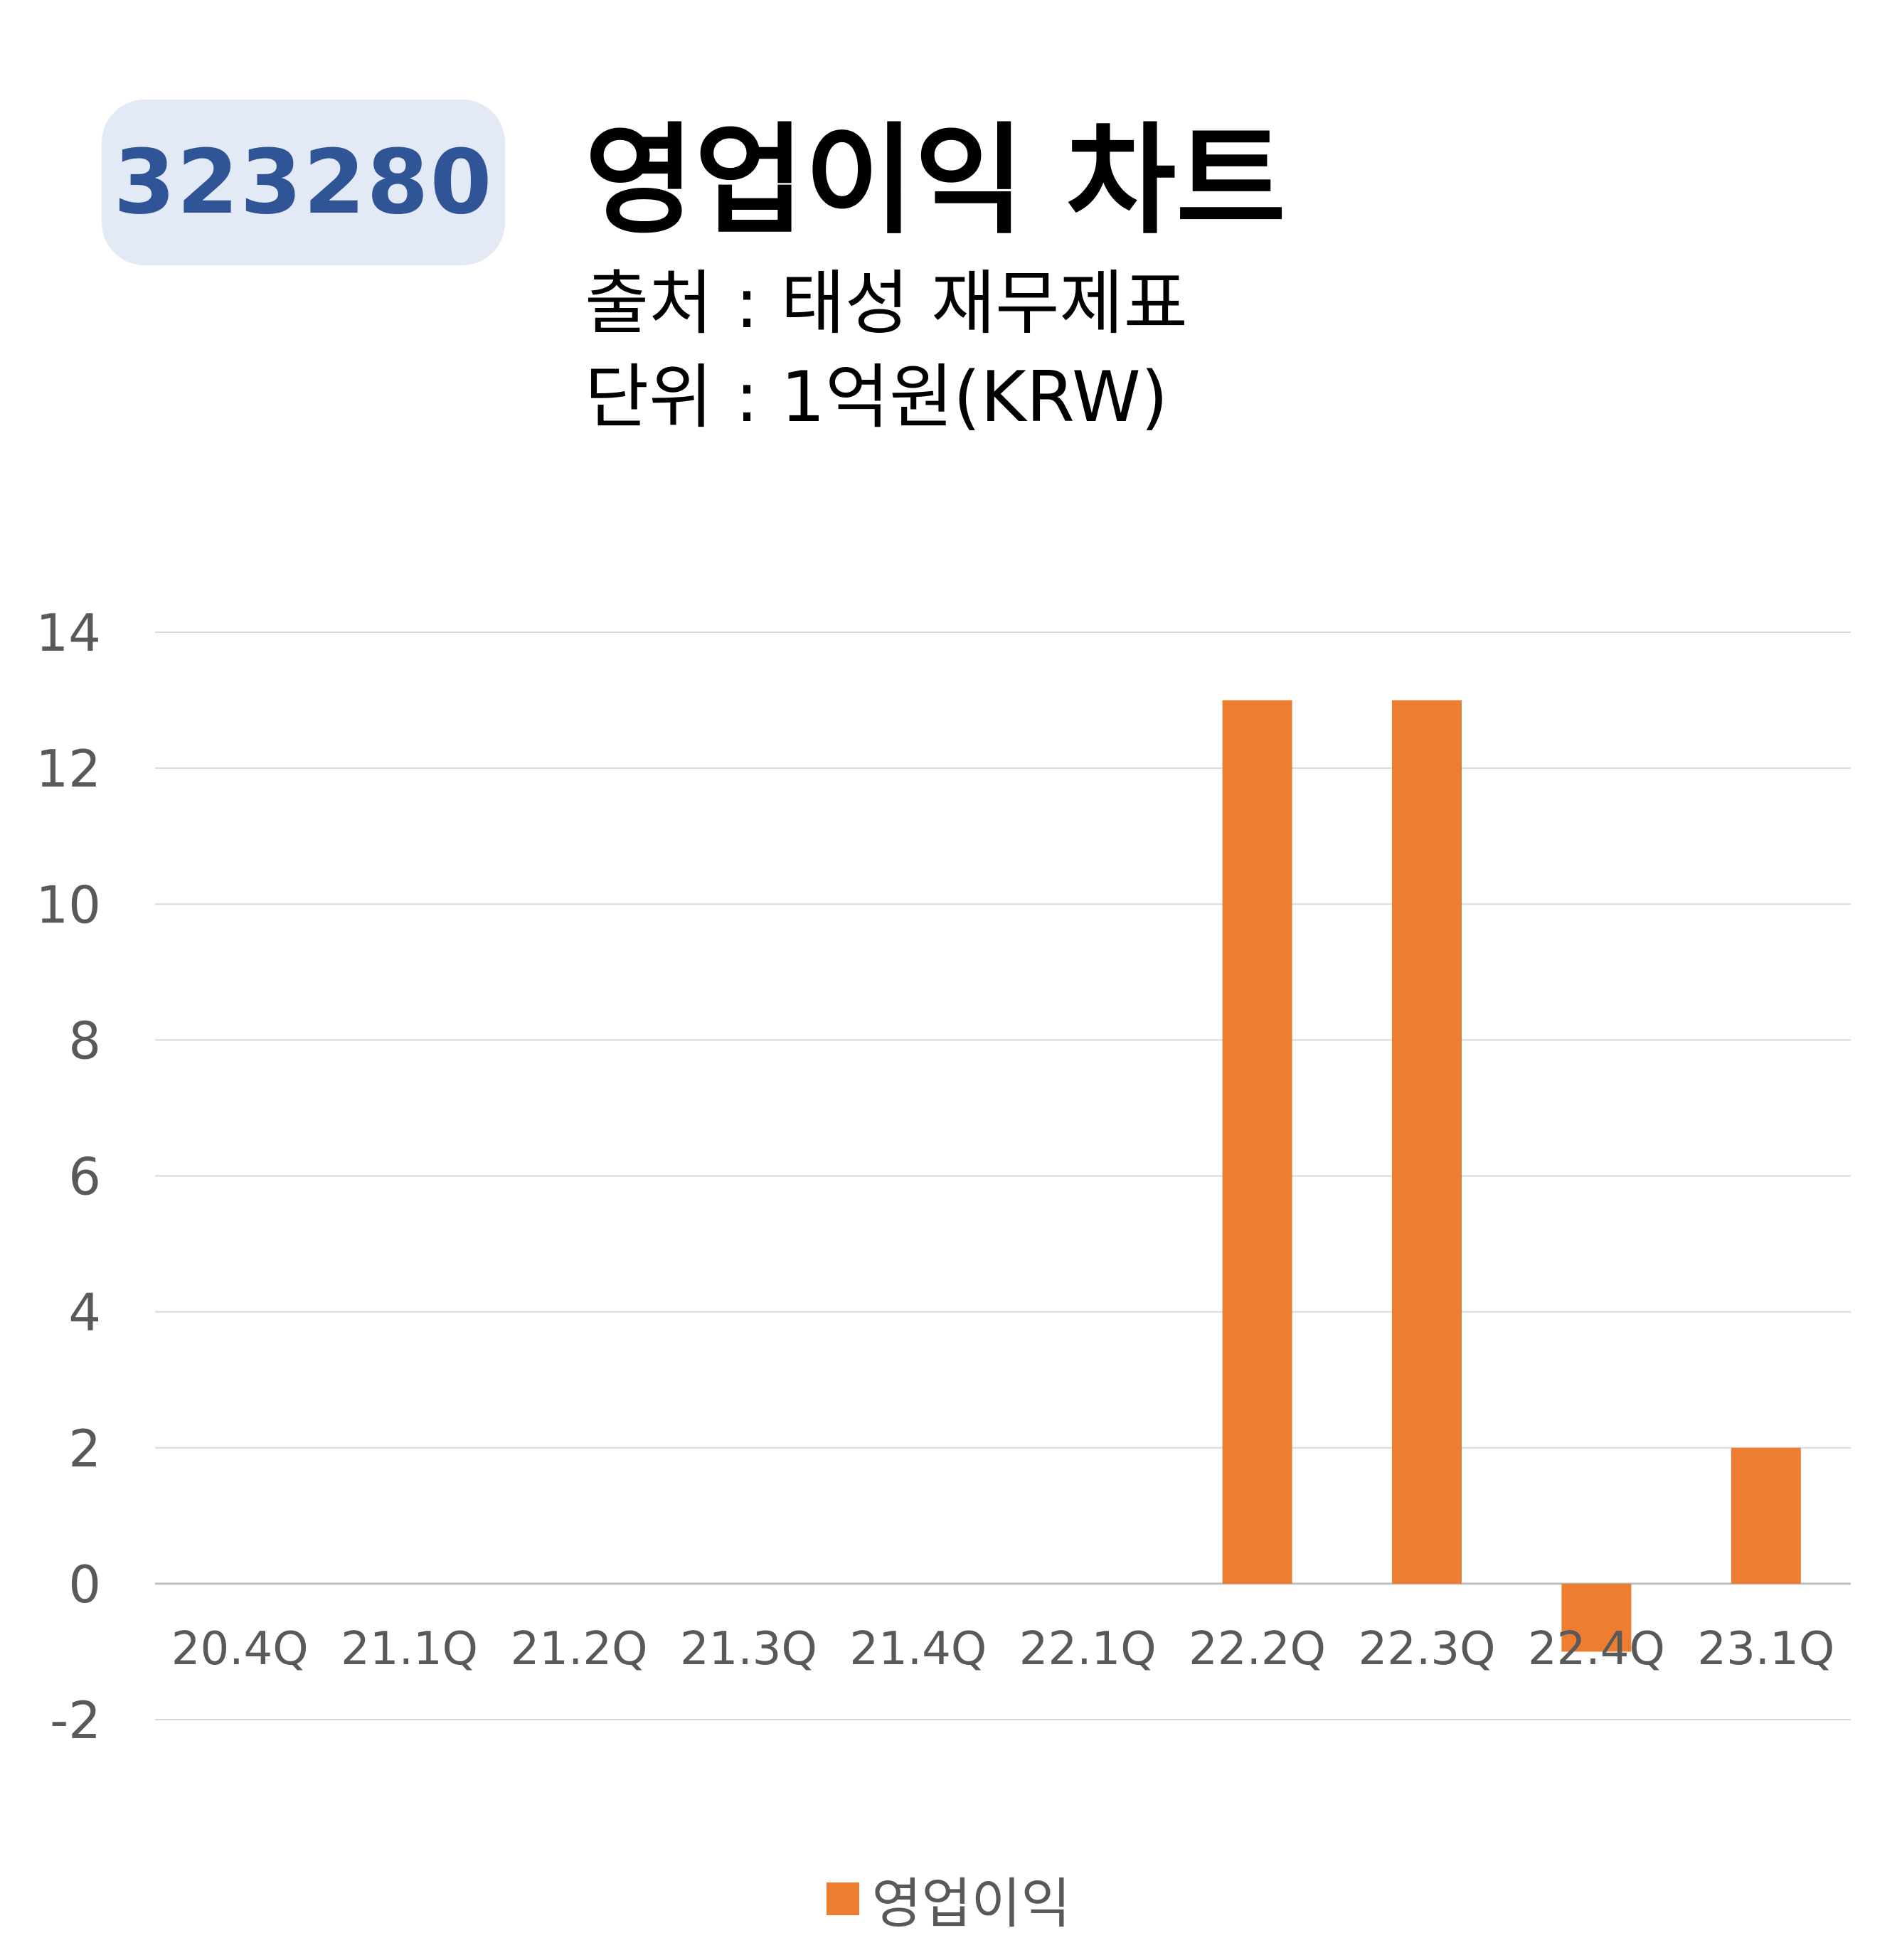 The image size is (1897, 1960). Describe the element at coordinates (84, 1449) in the screenshot. I see `y-tick-label: 2` at that location.